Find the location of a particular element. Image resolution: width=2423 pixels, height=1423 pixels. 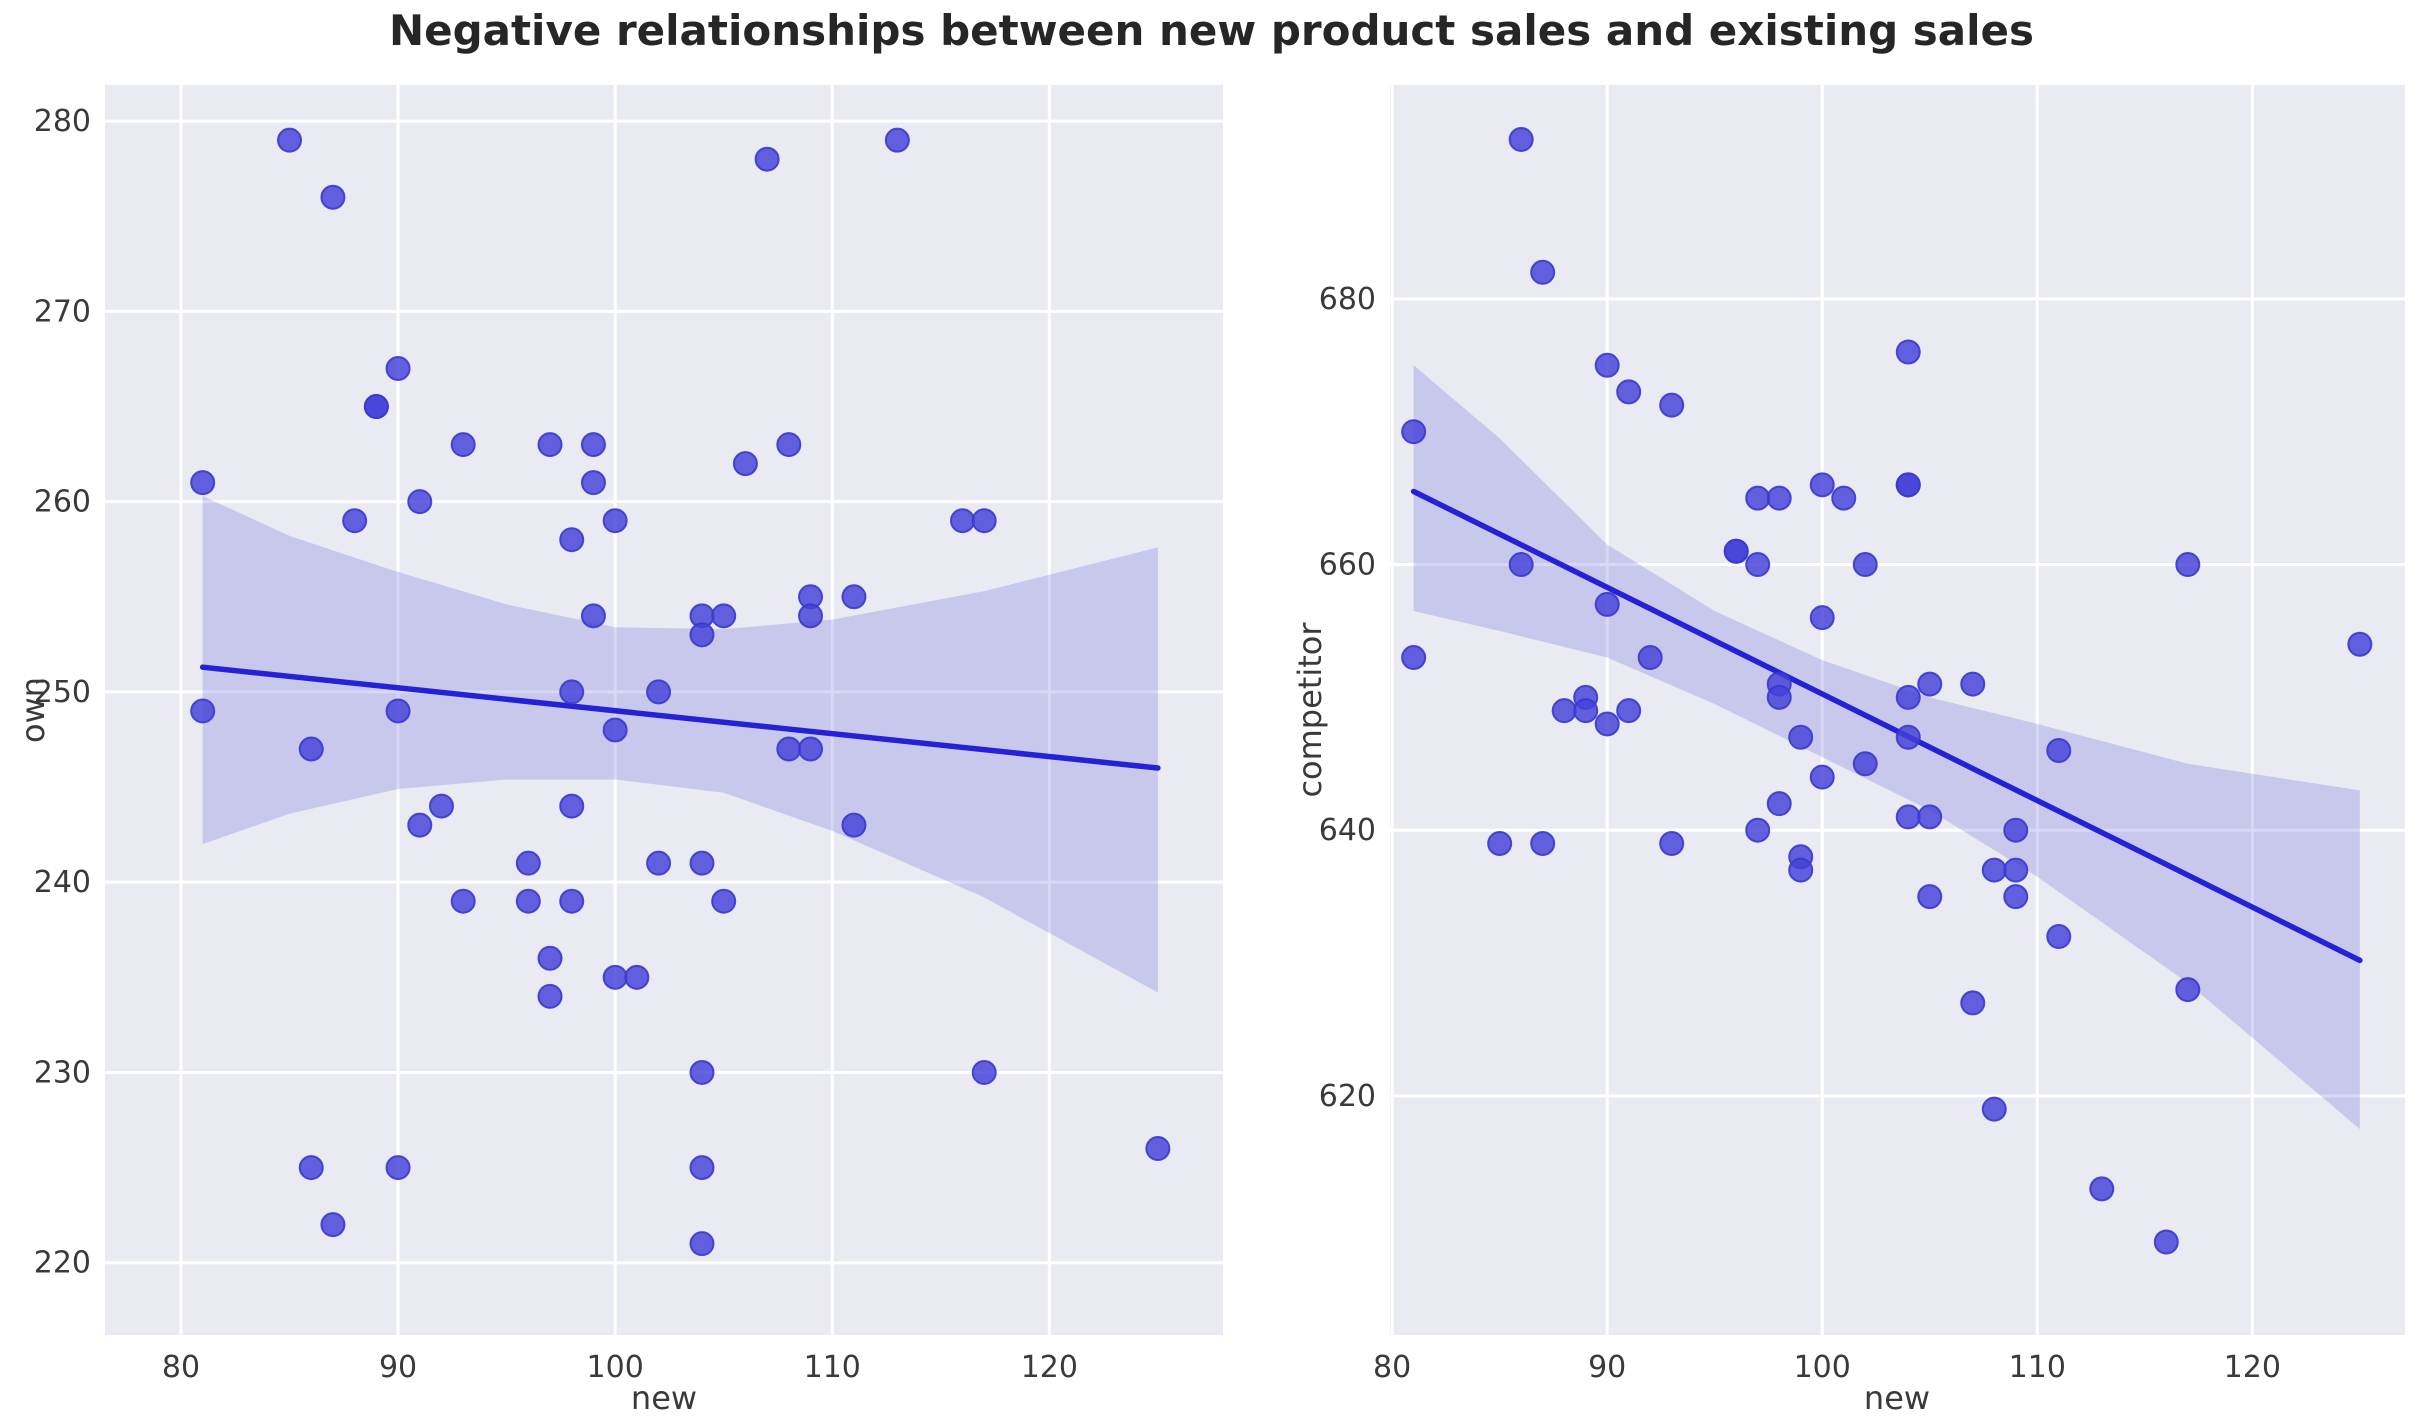

y-tick-label: 260 is located at coordinates (62, 502).